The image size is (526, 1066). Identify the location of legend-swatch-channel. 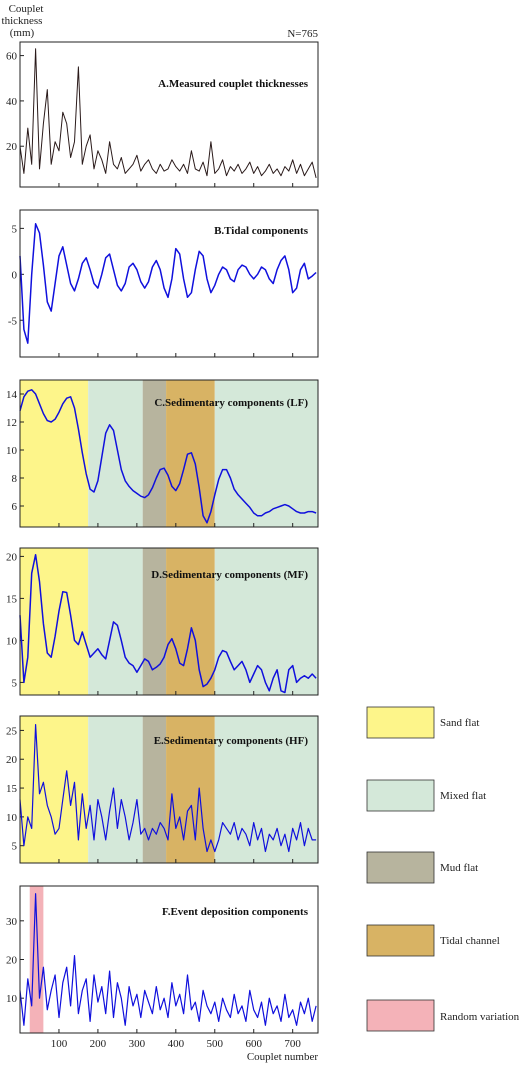
(400, 940).